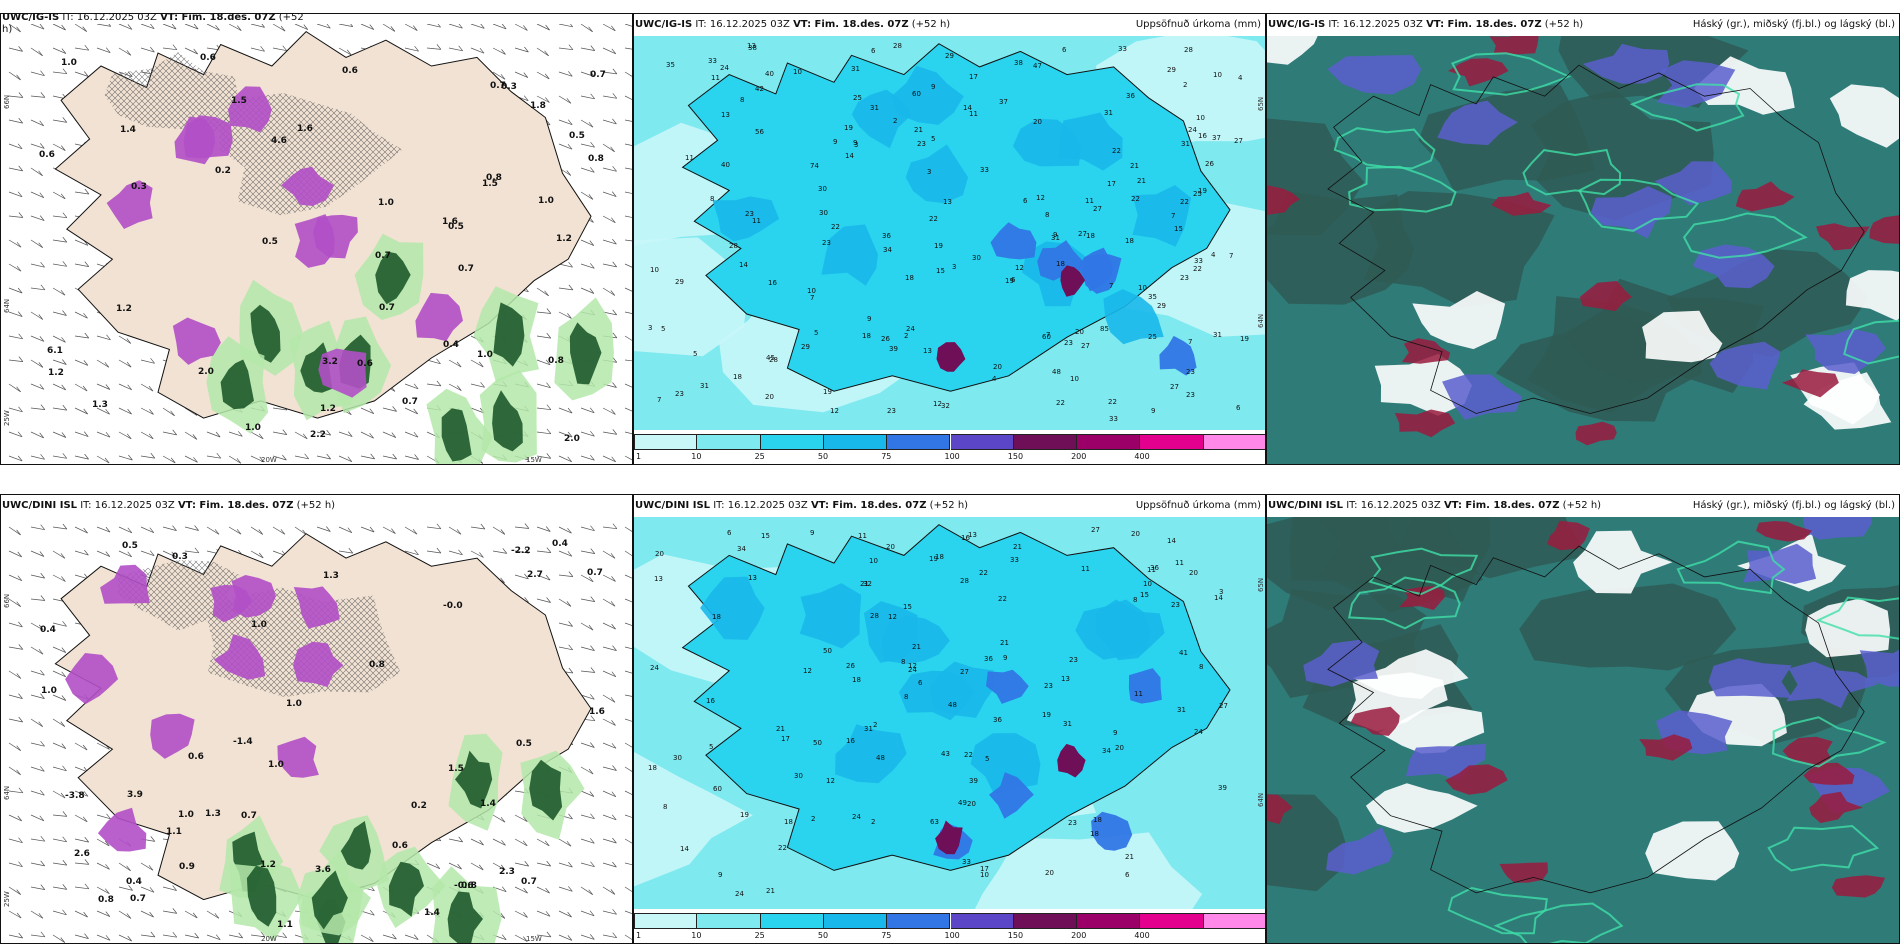 Image resolution: width=1900 pixels, height=950 pixels. I want to click on wind-value-label: 0.3, so click(509, 87).